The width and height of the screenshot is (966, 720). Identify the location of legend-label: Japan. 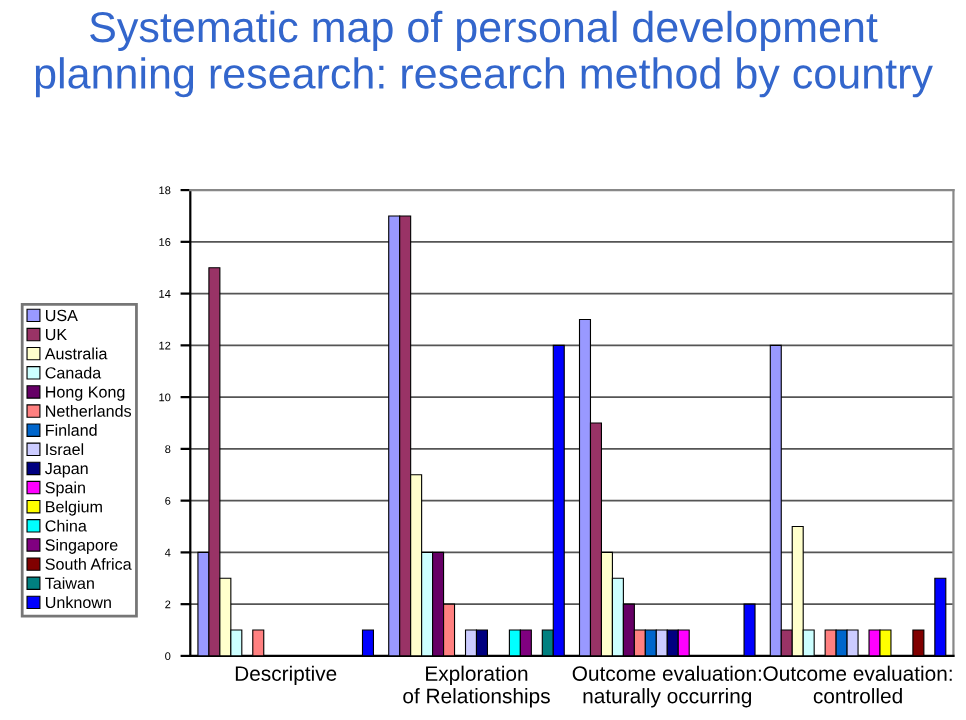
(66, 470).